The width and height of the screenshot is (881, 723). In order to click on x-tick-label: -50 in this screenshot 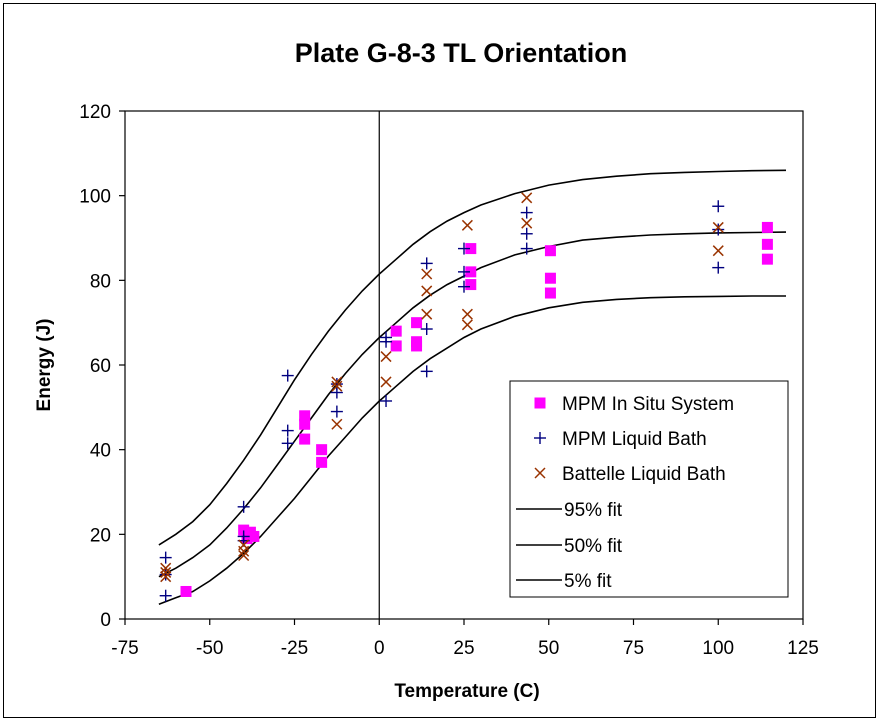, I will do `click(209, 648)`.